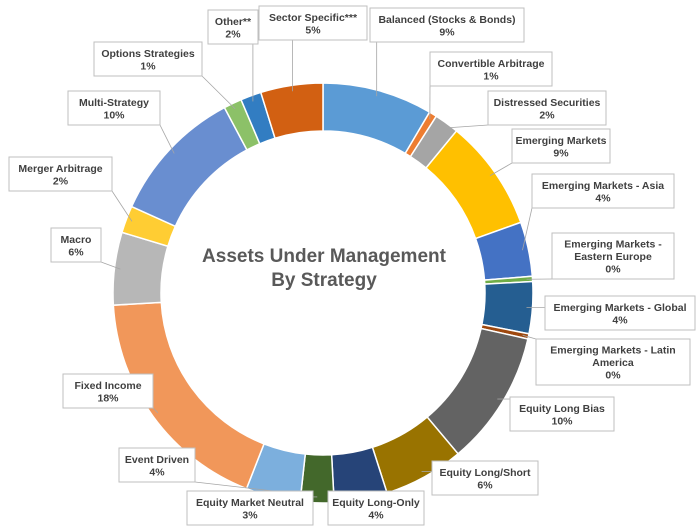 The width and height of the screenshot is (700, 529). I want to click on data-label-name: Emerging Markets - Latin, so click(612, 351).